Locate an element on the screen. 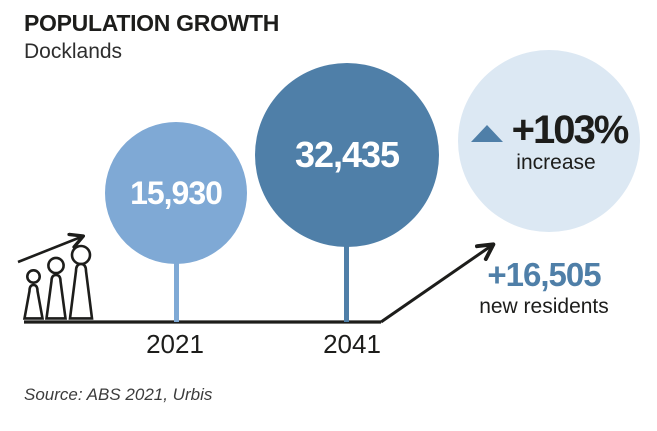  chart-subtitle: Docklands is located at coordinates (73, 51).